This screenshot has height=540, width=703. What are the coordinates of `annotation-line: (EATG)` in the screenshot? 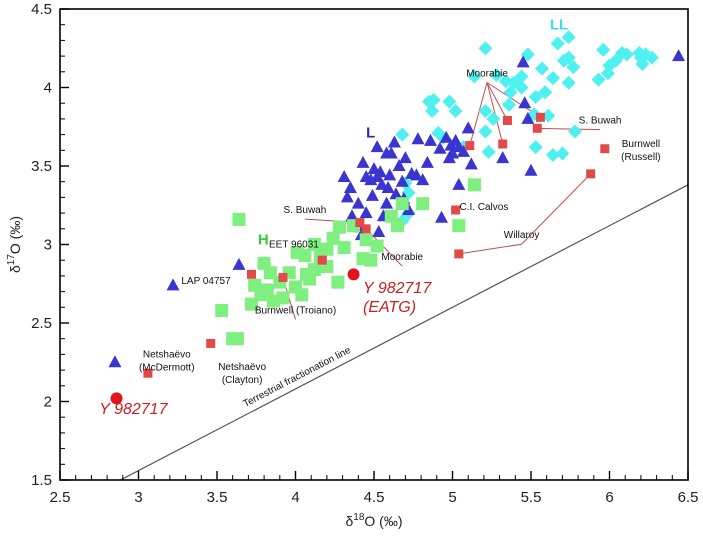 It's located at (389, 307).